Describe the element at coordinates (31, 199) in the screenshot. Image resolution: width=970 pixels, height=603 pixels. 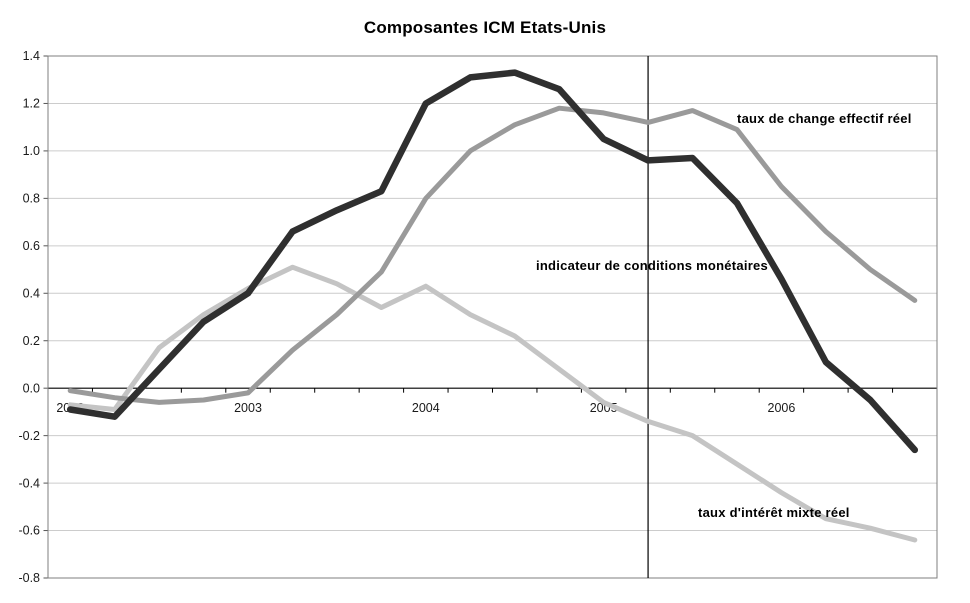
I see `y-tick-label: 0.8` at that location.